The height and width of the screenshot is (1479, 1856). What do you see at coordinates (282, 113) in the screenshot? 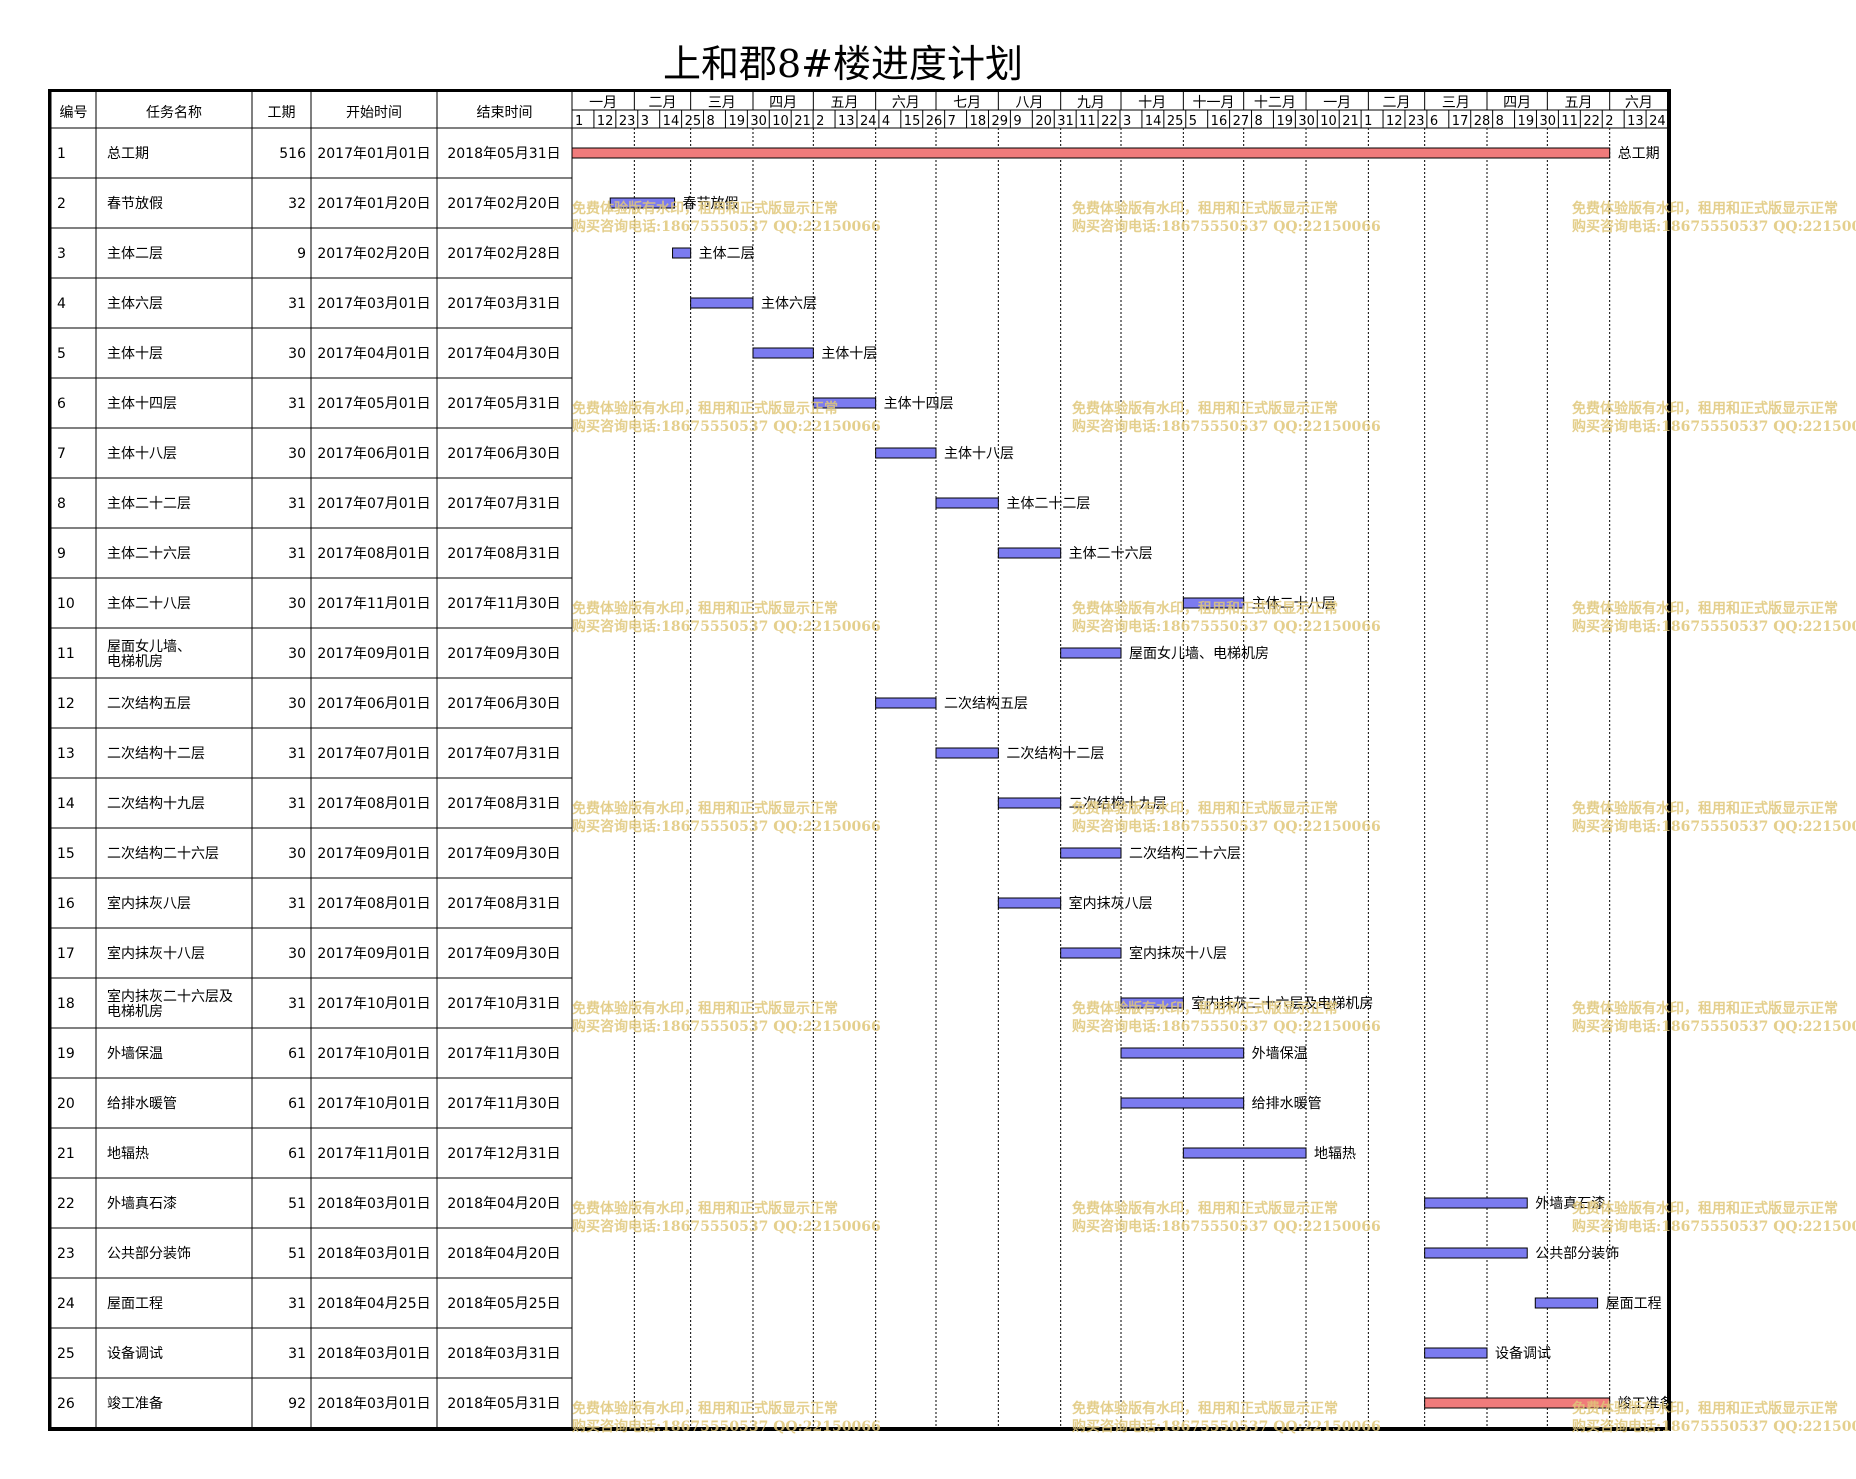
I see `header-duration: 工期` at bounding box center [282, 113].